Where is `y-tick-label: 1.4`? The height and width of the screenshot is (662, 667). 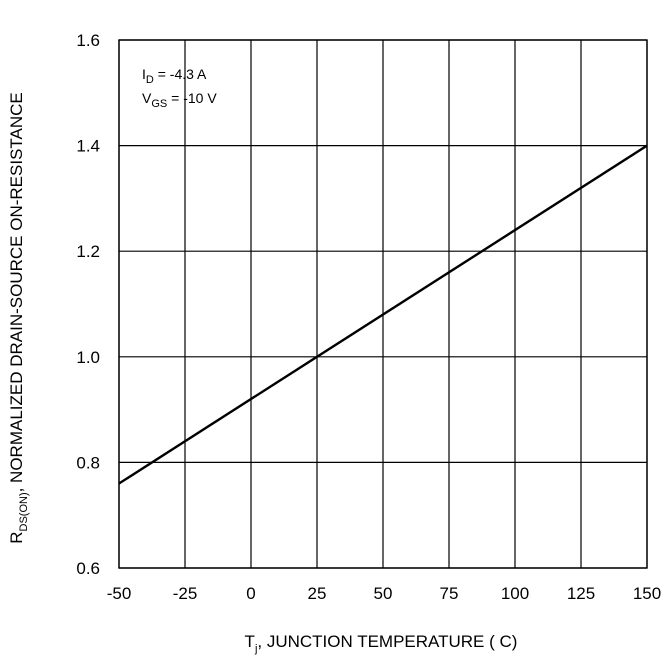
y-tick-label: 1.4 is located at coordinates (88, 146).